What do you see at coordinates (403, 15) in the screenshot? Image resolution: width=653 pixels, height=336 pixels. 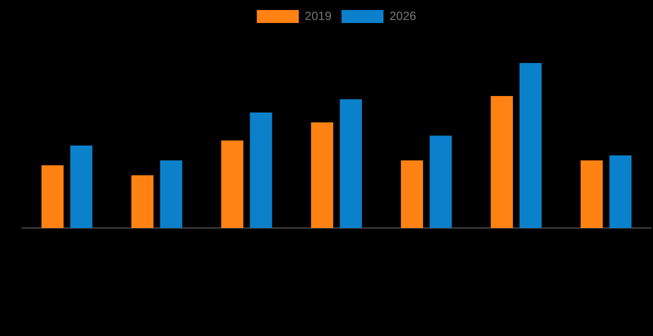 I see `legend-label: 2026` at bounding box center [403, 15].